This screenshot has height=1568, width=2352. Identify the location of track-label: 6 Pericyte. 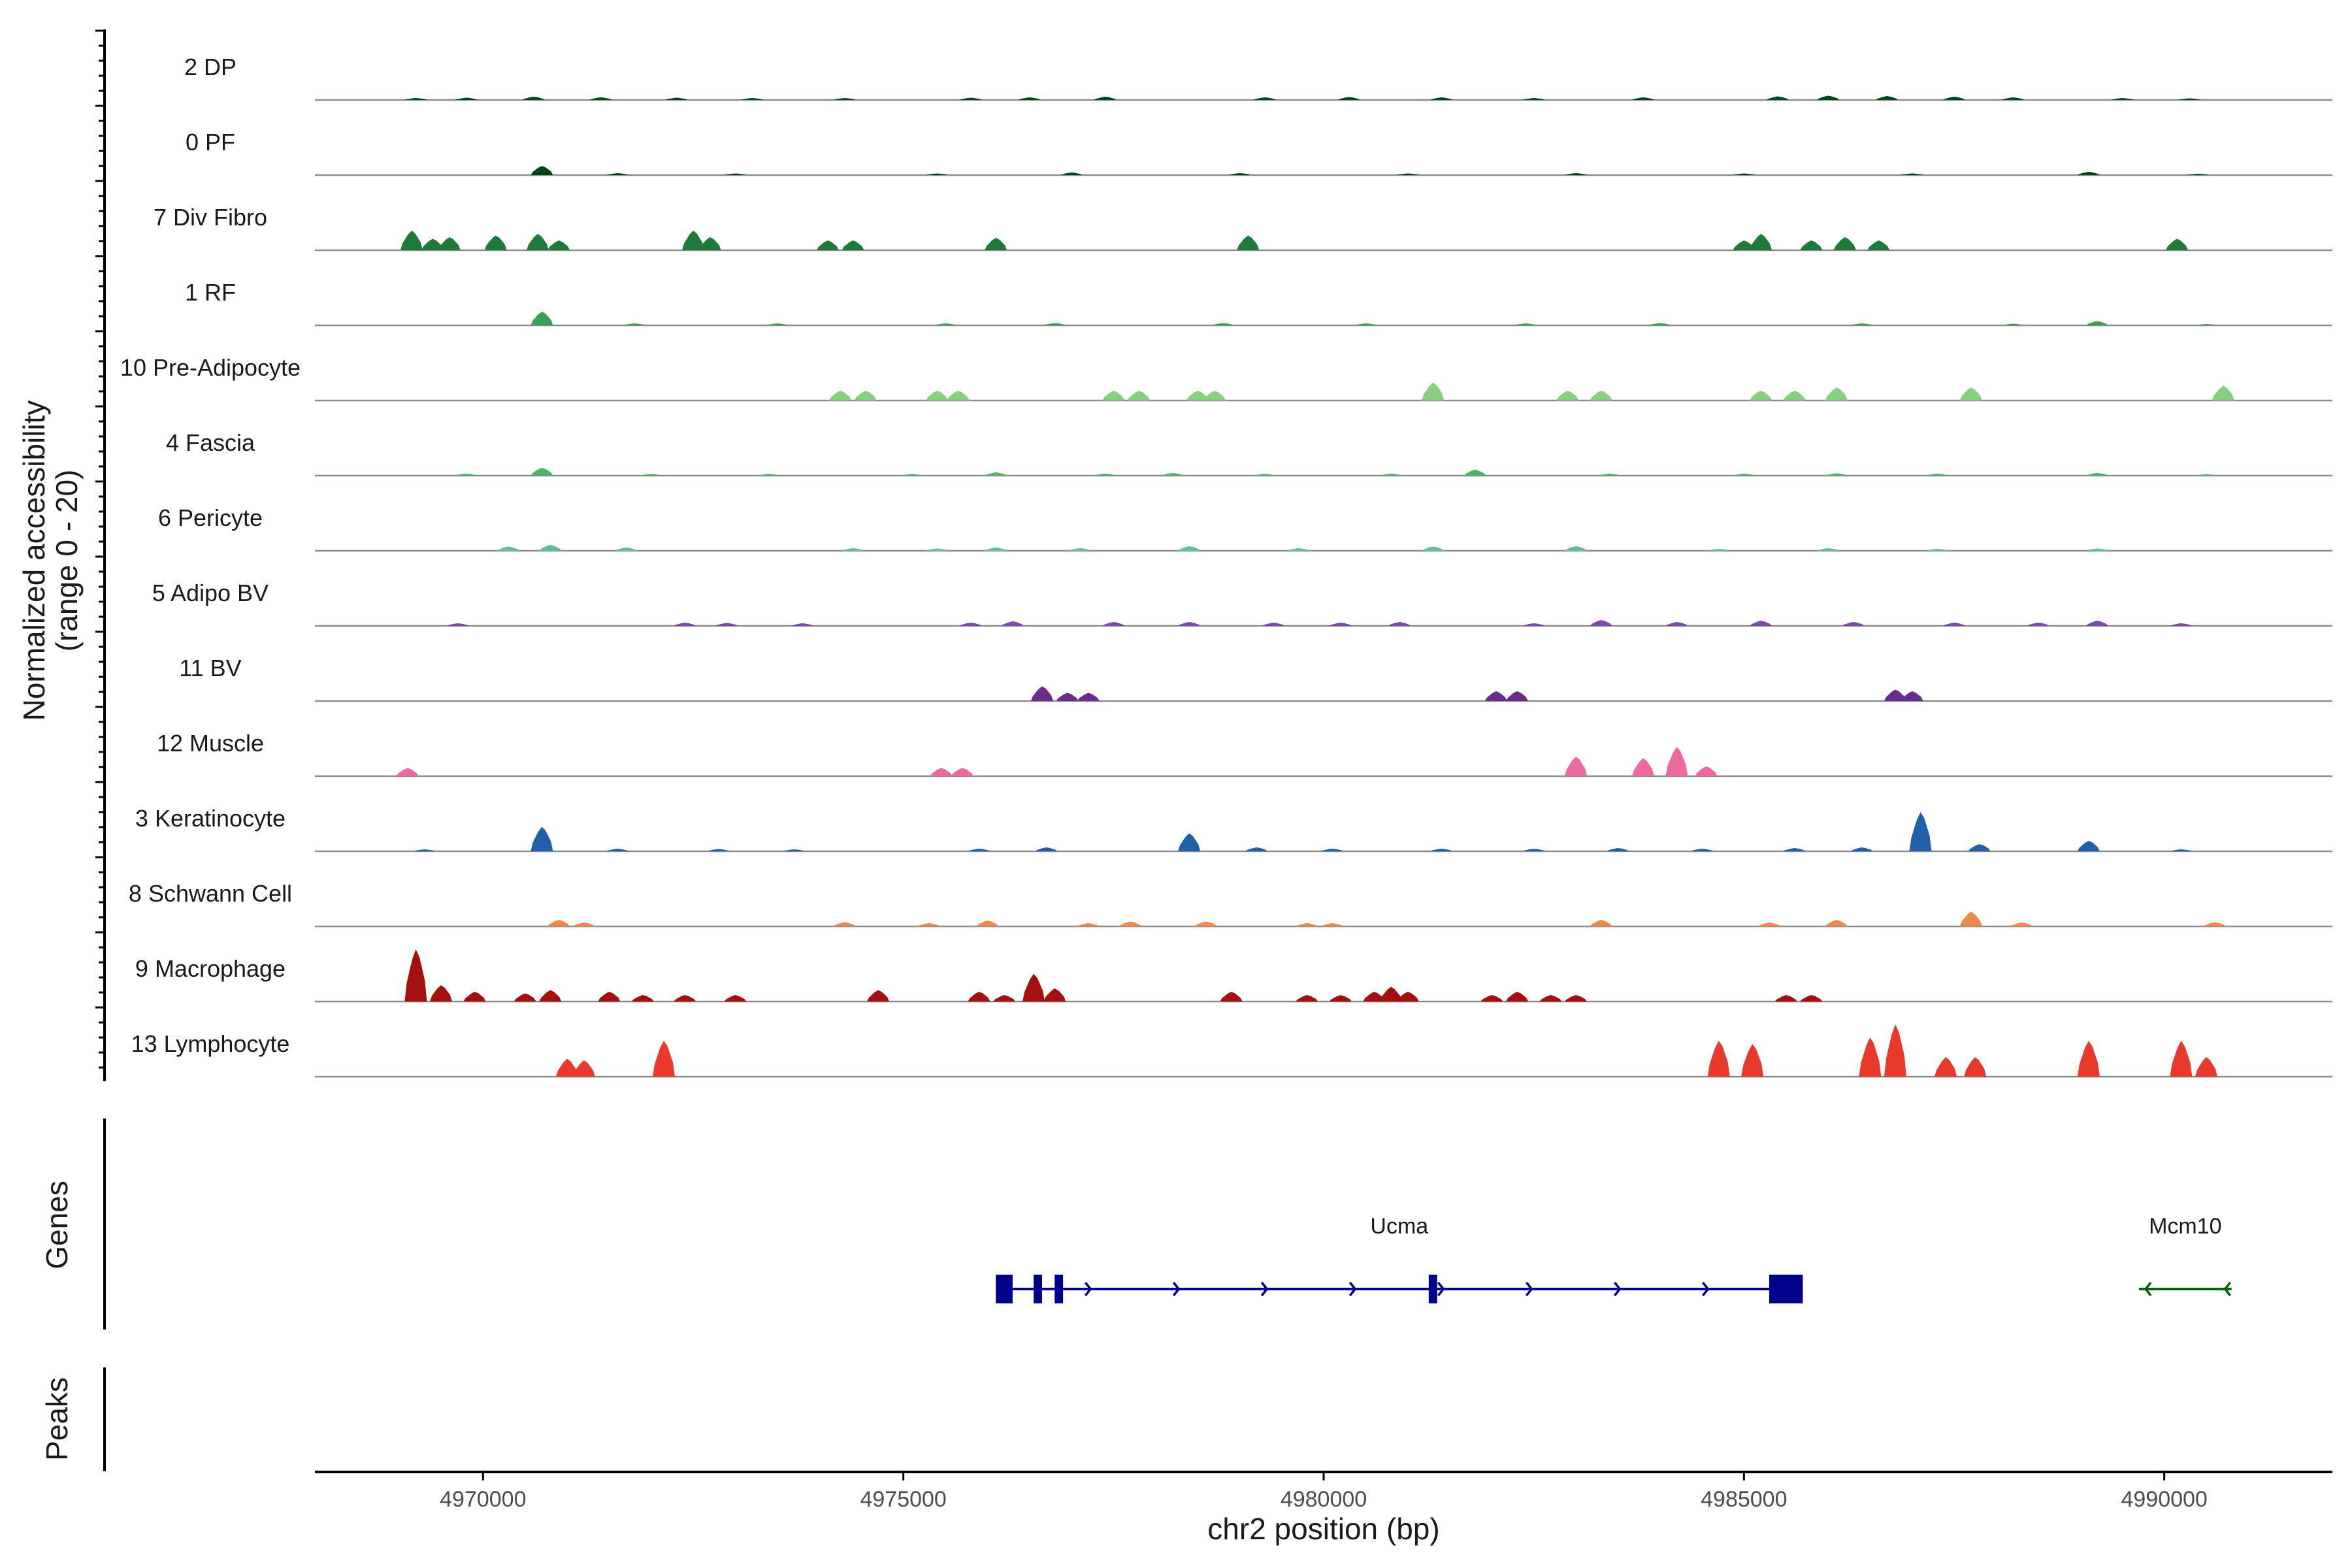
(210, 517).